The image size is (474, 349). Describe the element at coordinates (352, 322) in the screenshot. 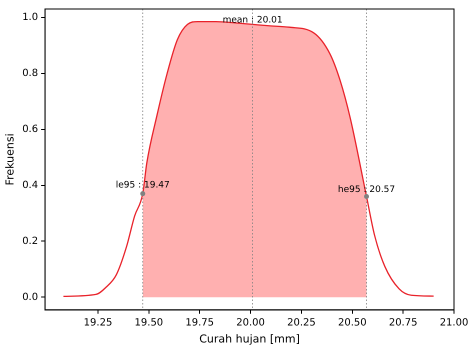

I see `x-tick-label: 20.50` at that location.